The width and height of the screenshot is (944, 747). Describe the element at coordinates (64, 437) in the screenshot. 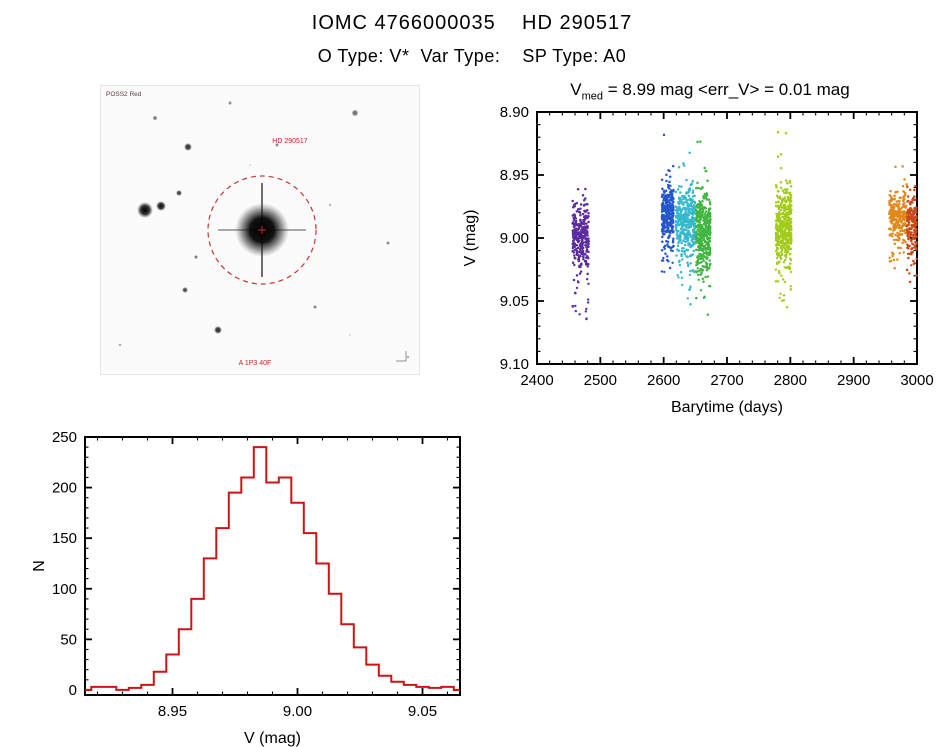

I see `y-tick-label: 250` at that location.